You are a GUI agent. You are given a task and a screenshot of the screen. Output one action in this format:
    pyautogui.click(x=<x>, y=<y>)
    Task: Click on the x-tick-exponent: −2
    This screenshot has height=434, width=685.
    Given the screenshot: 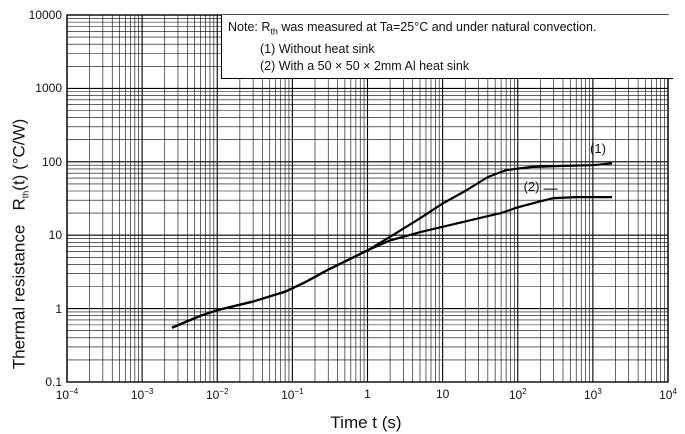 What is the action you would take?
    pyautogui.click(x=224, y=391)
    